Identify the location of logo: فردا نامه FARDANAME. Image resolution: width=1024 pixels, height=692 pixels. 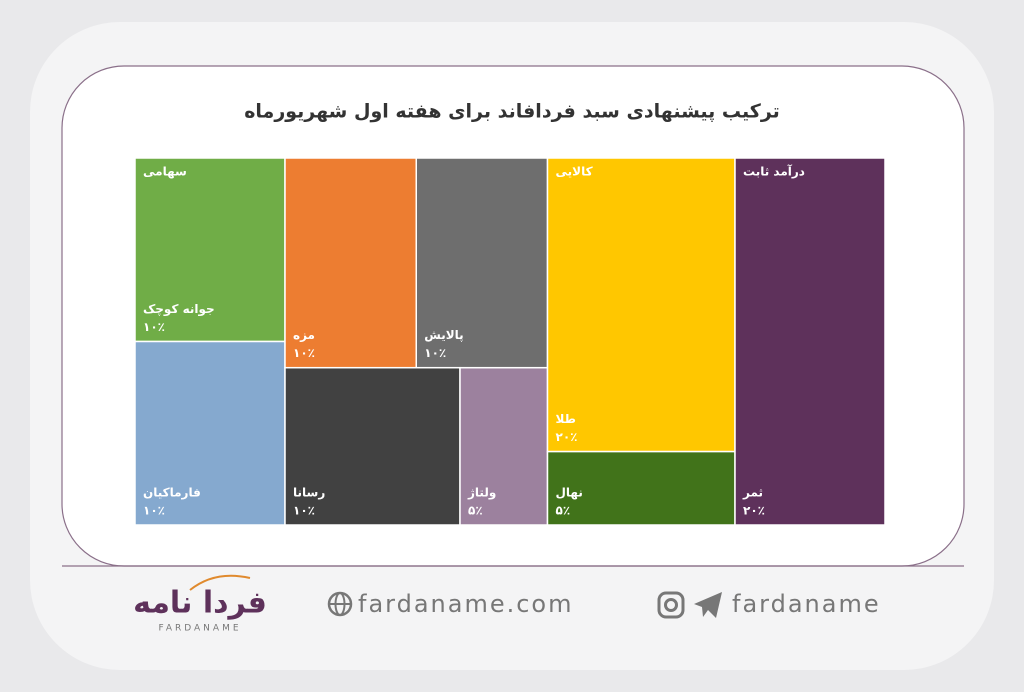
(200, 604).